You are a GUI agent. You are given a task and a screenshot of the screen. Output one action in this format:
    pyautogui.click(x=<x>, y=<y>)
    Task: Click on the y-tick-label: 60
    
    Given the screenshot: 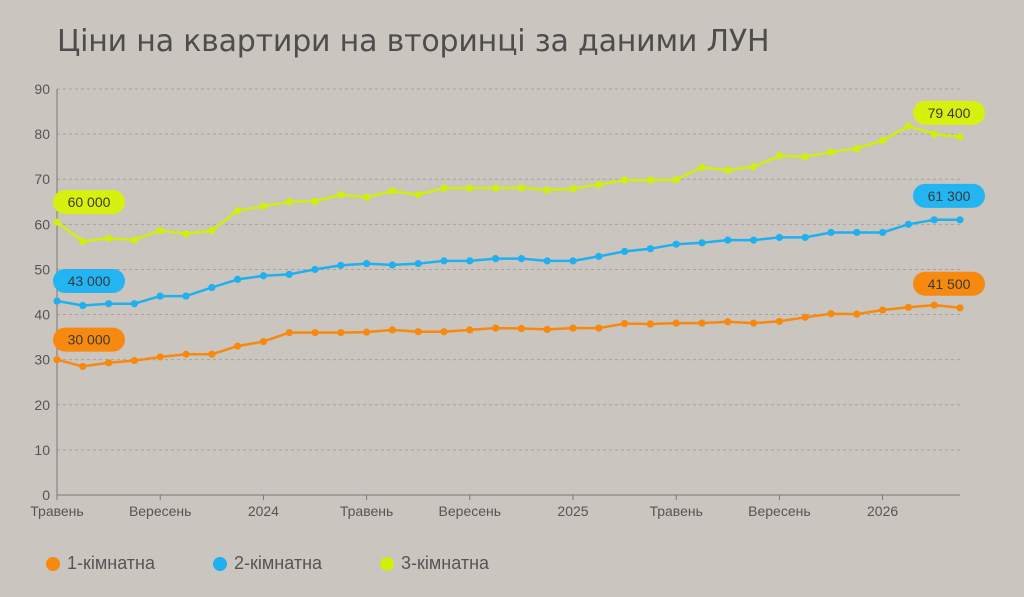 What is the action you would take?
    pyautogui.click(x=42, y=224)
    